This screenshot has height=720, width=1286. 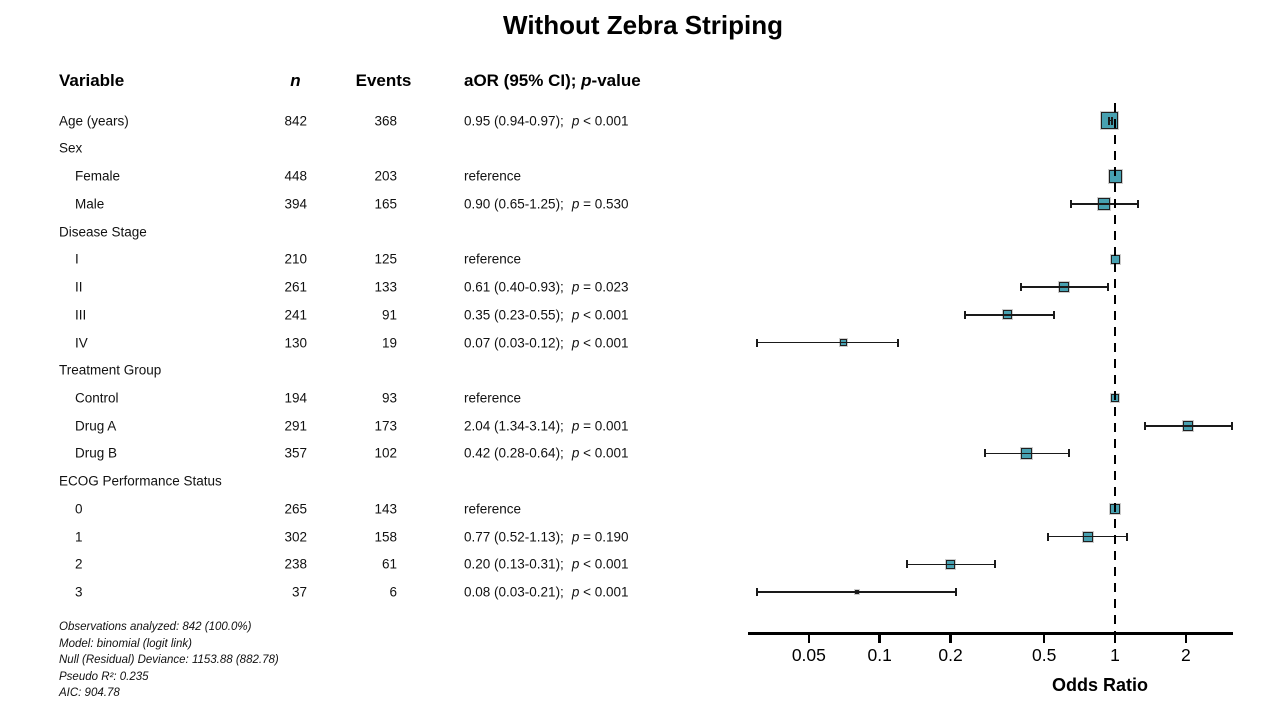 What do you see at coordinates (96, 453) in the screenshot?
I see `row-variable-label: Drug B` at bounding box center [96, 453].